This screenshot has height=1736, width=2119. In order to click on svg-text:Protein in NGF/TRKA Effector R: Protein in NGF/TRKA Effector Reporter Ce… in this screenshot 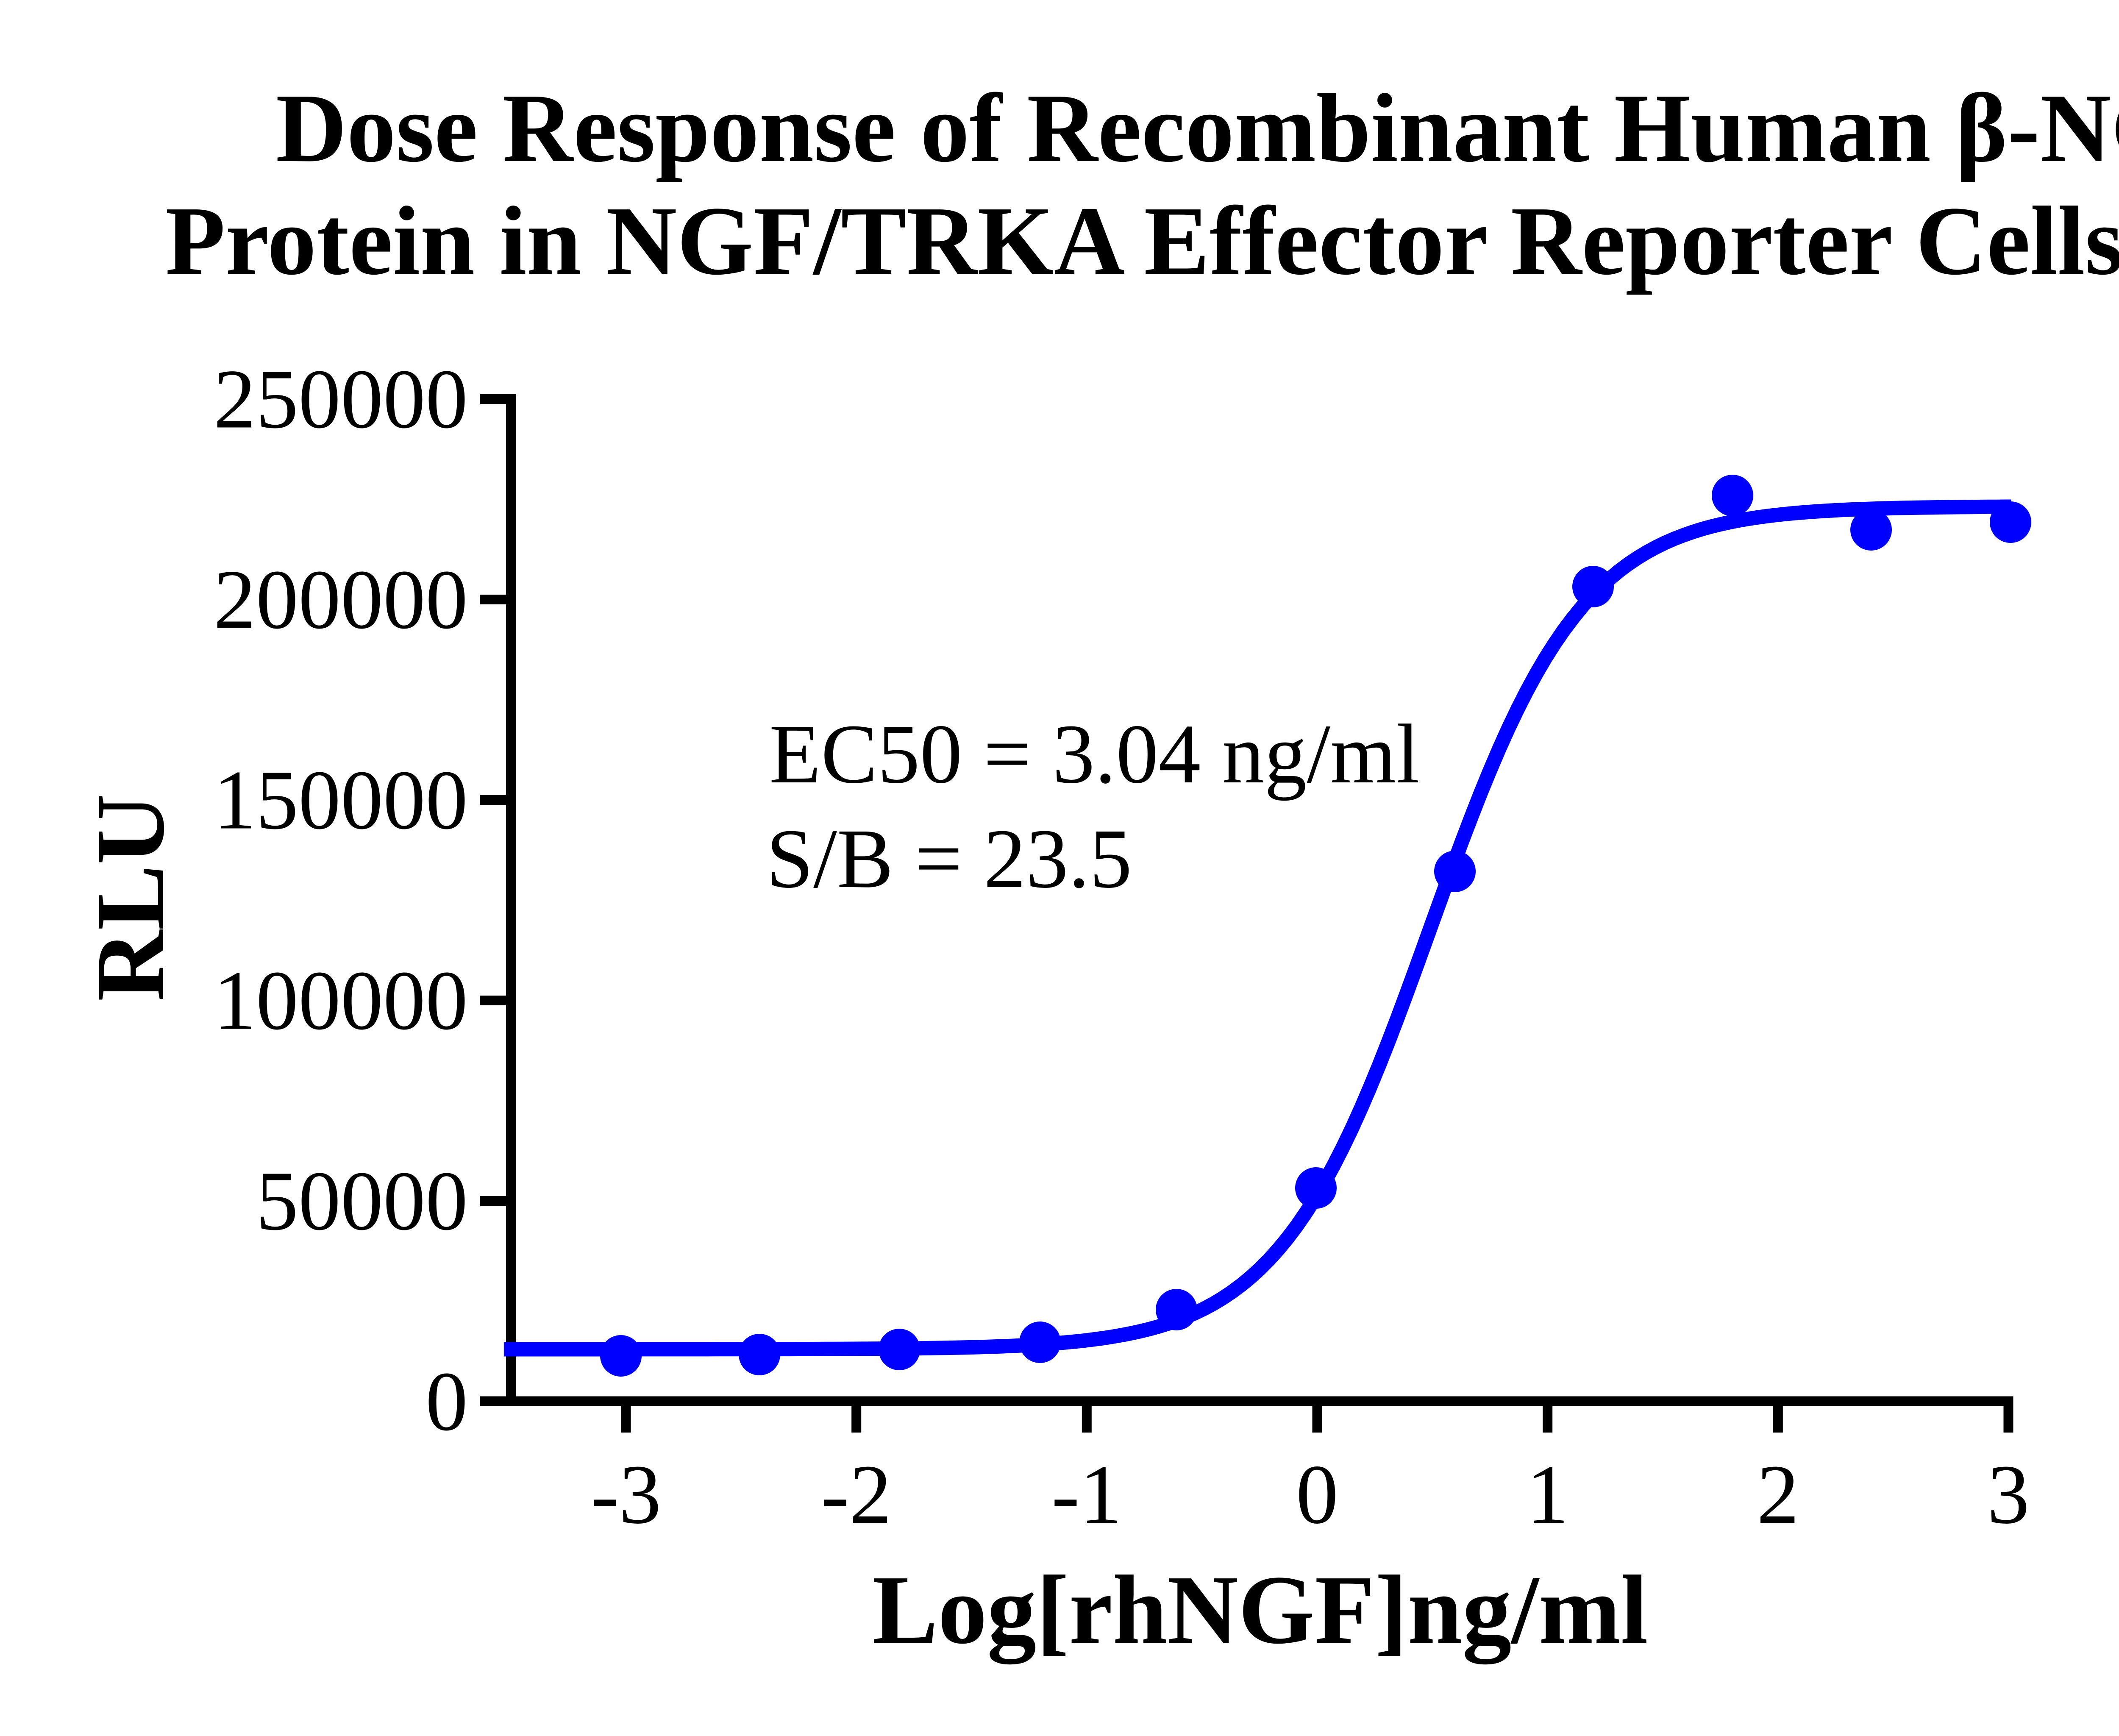, I will do `click(1142, 240)`.